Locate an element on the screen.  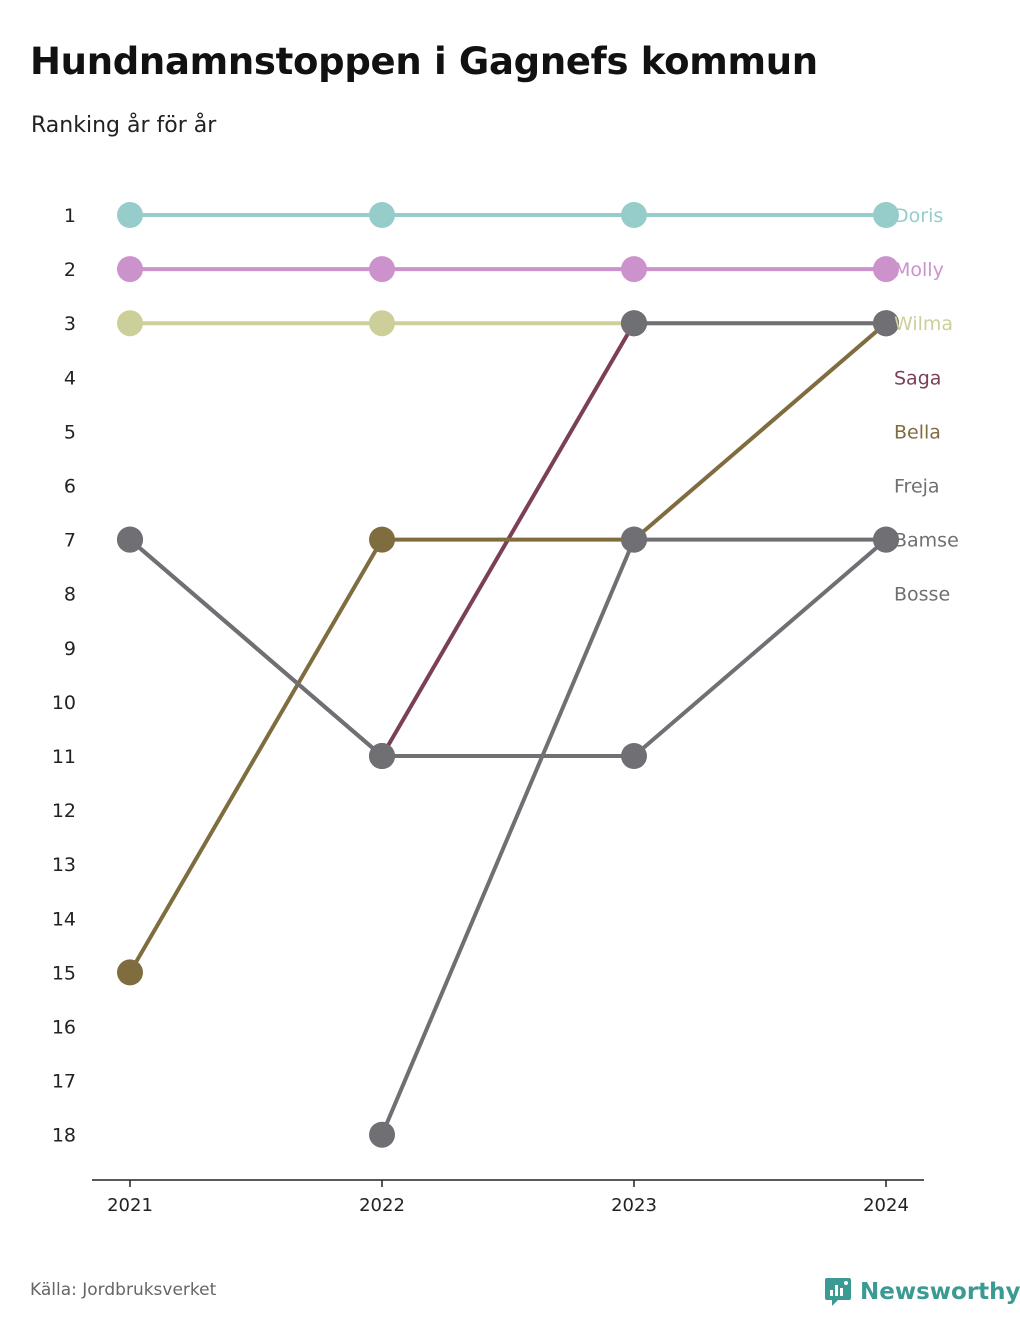
series-label-bamse: Bamse is located at coordinates (926, 541).